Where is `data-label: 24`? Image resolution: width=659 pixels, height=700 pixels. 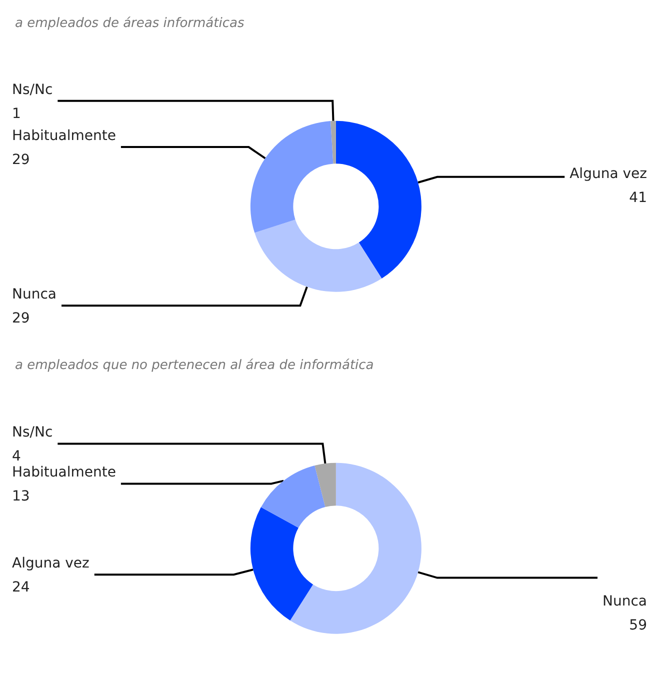
data-label: 24 is located at coordinates (21, 588).